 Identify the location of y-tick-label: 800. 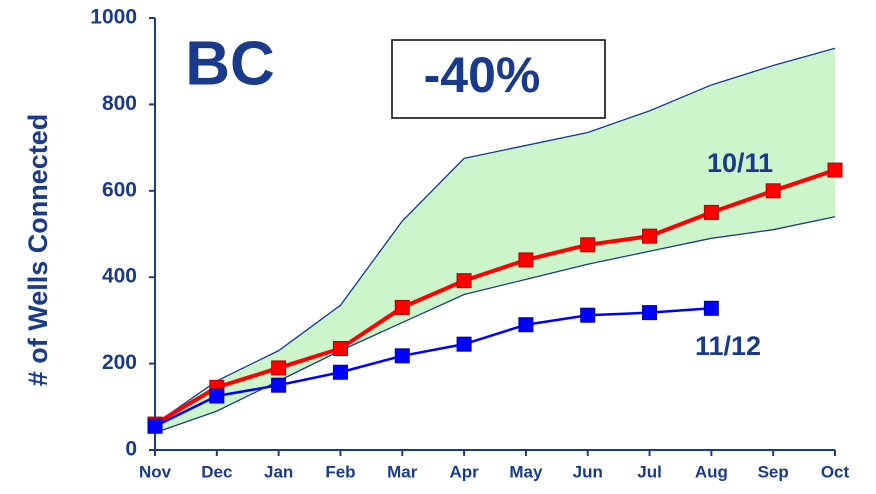
(119, 103).